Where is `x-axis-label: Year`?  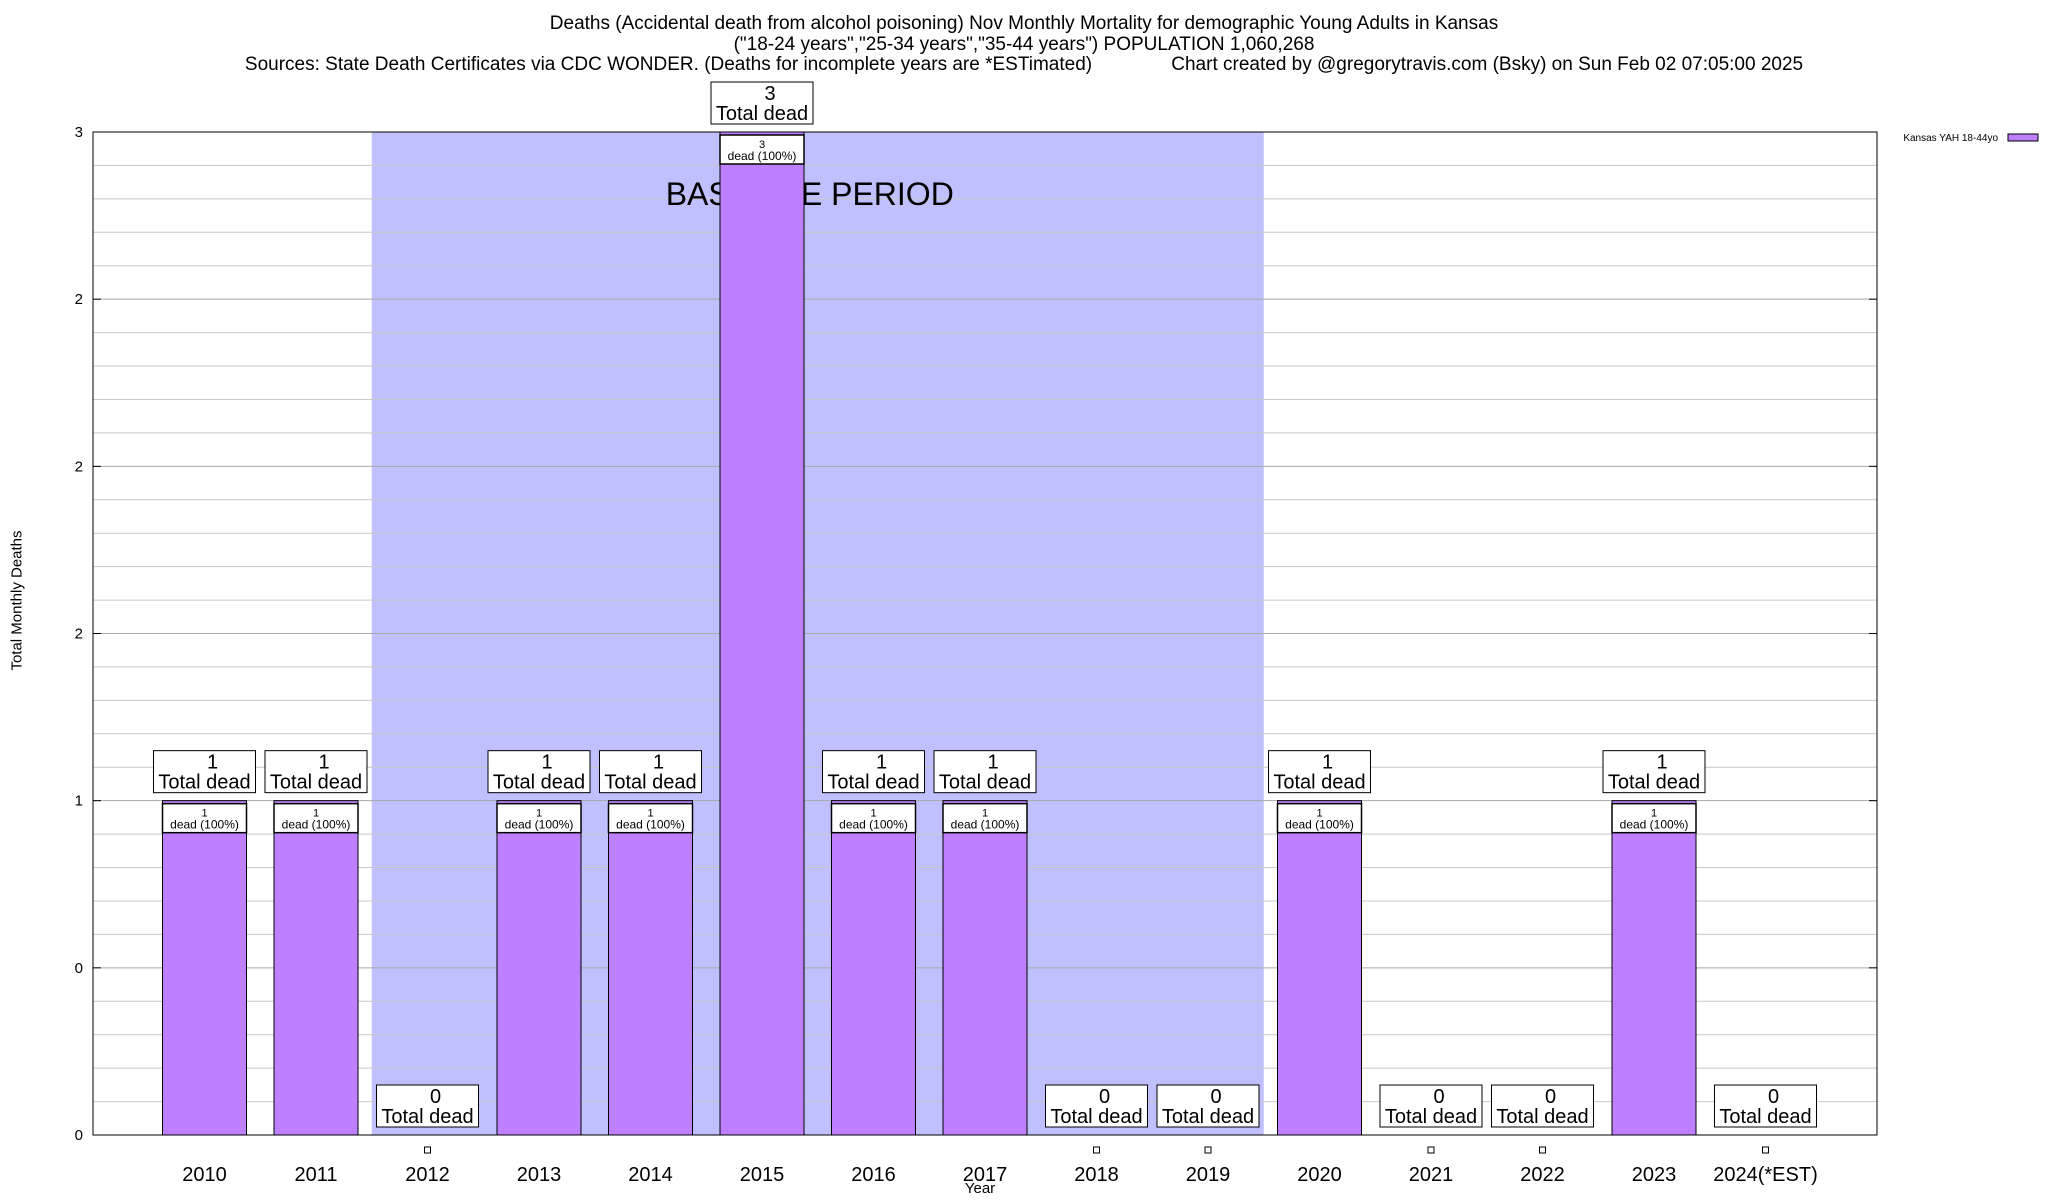
x-axis-label: Year is located at coordinates (980, 1188).